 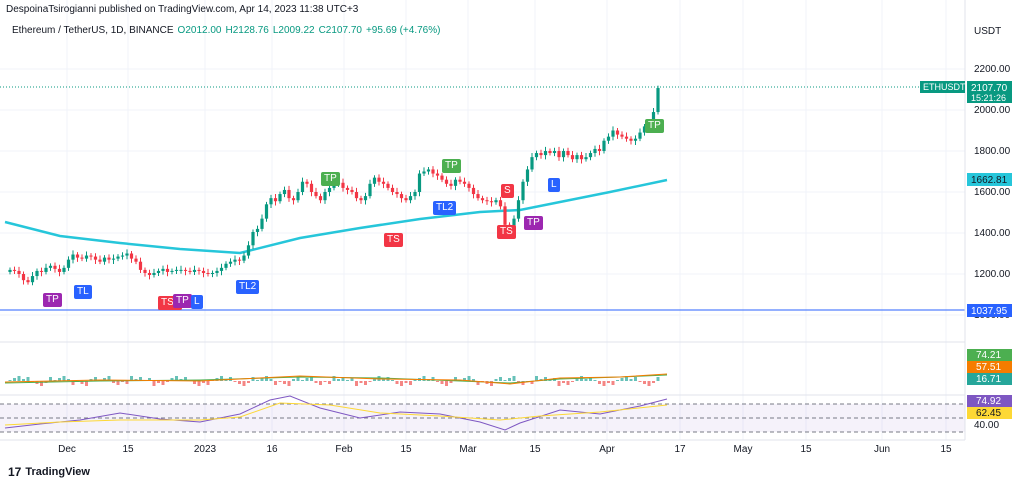 What do you see at coordinates (336, 216) in the screenshot?
I see `ma-polyline` at bounding box center [336, 216].